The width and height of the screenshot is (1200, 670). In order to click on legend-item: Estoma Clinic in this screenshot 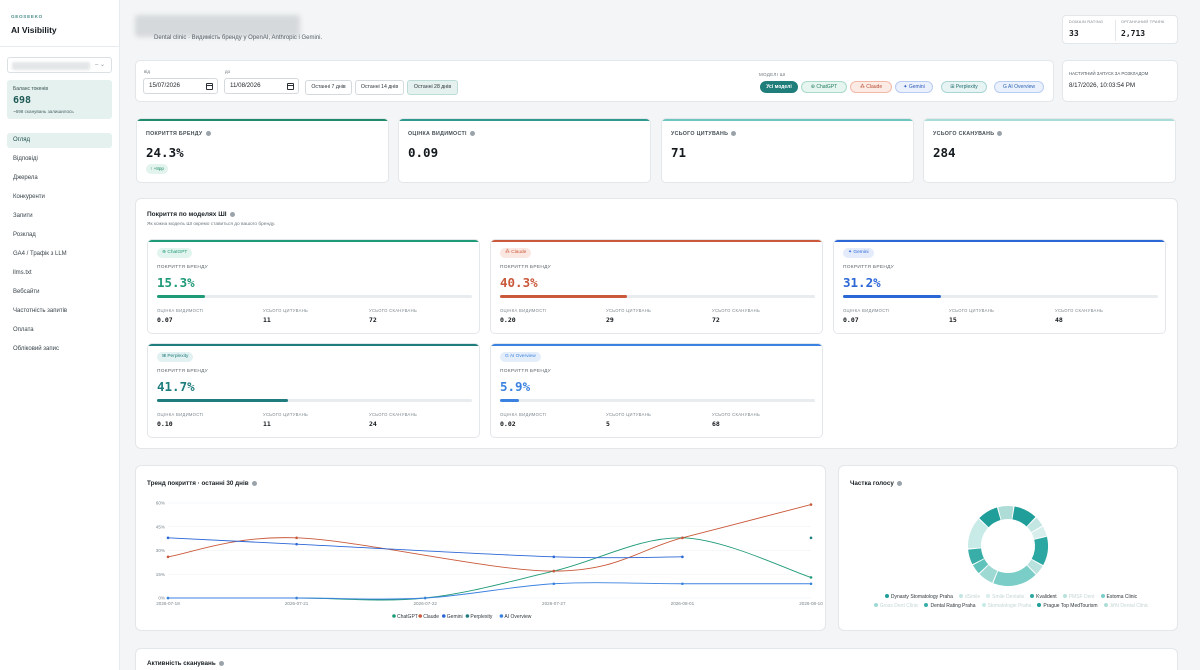, I will do `click(1118, 597)`.